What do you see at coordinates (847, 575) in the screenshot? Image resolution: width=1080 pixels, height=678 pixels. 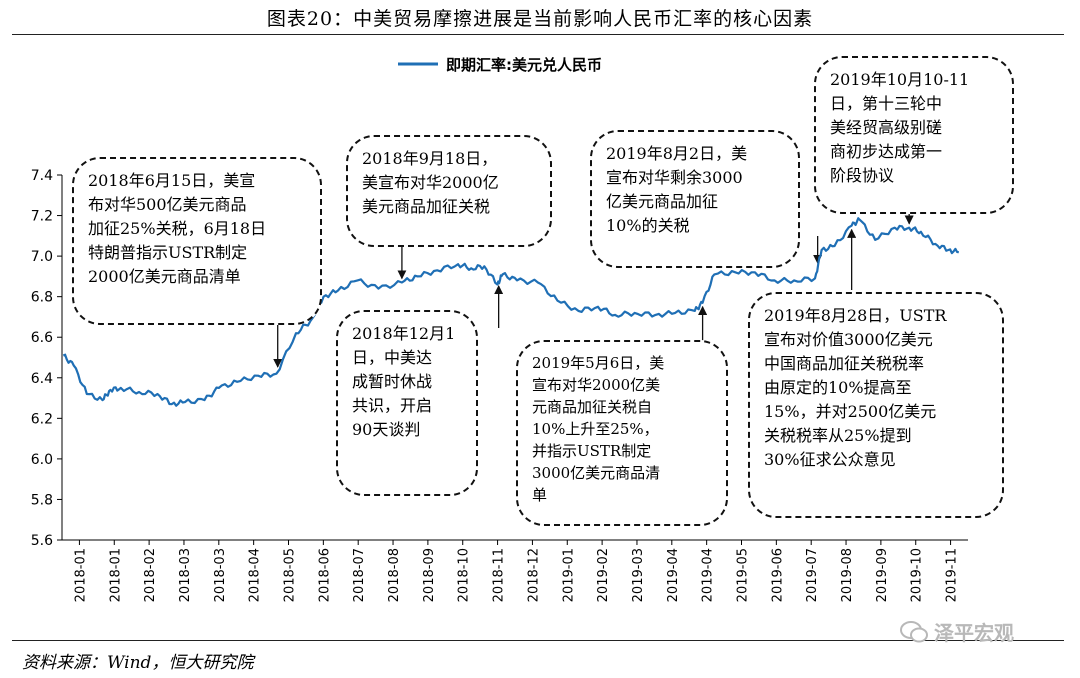 I see `x-tick-label: 2019-08` at bounding box center [847, 575].